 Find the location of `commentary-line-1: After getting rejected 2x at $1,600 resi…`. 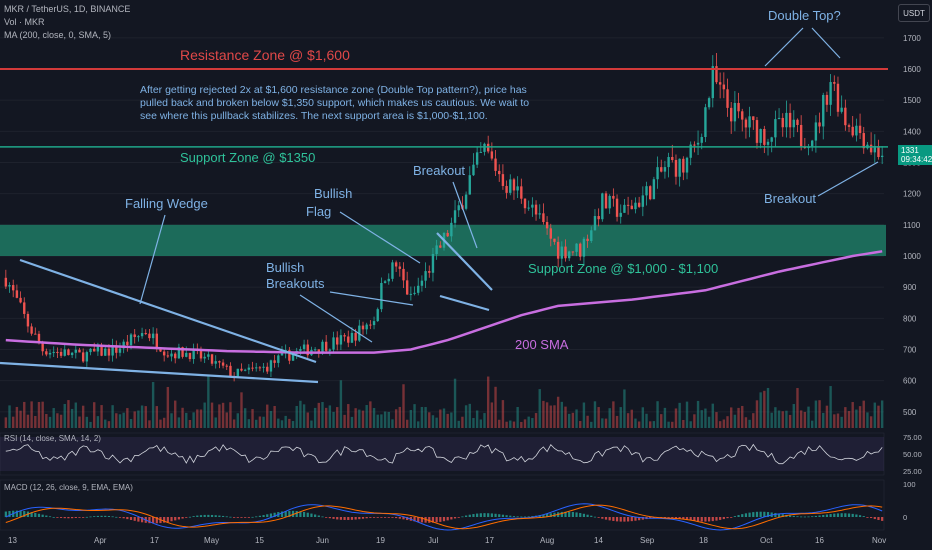

commentary-line-1: After getting rejected 2x at $1,600 resi… is located at coordinates (333, 90).